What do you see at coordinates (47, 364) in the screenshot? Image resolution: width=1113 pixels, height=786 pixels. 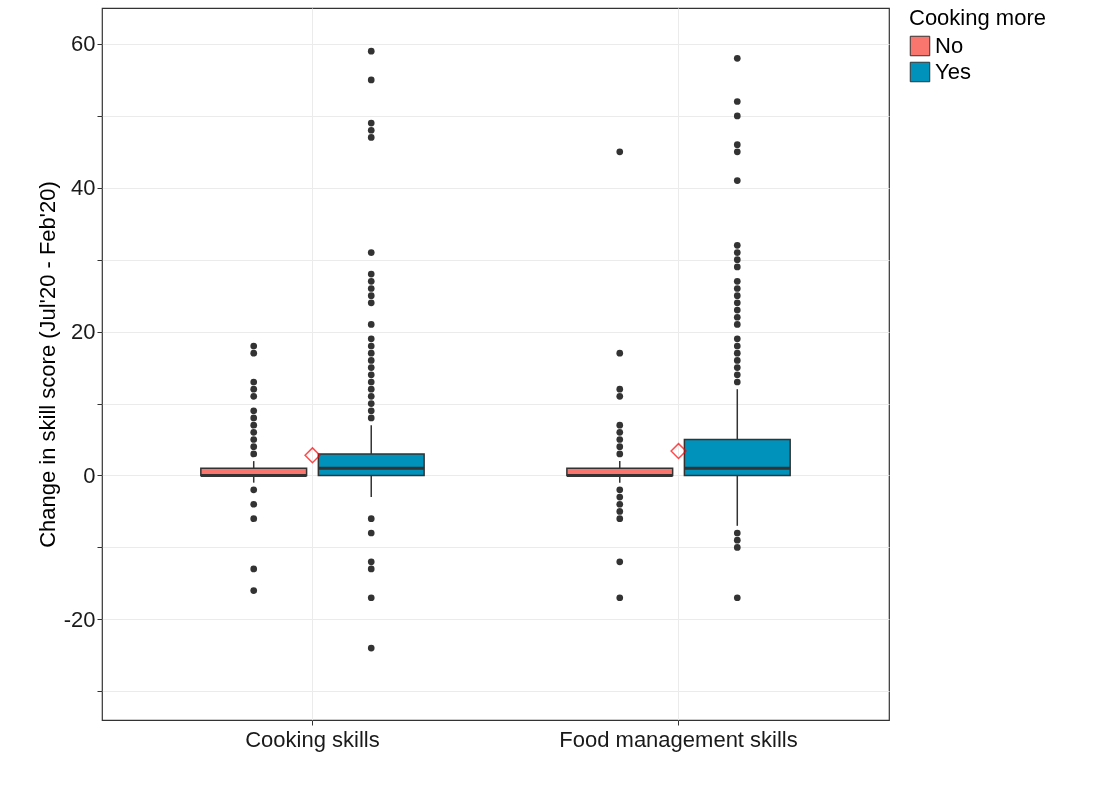 I see `y-axis-title: Change in skill score (Jul'20 - Feb'20)` at bounding box center [47, 364].